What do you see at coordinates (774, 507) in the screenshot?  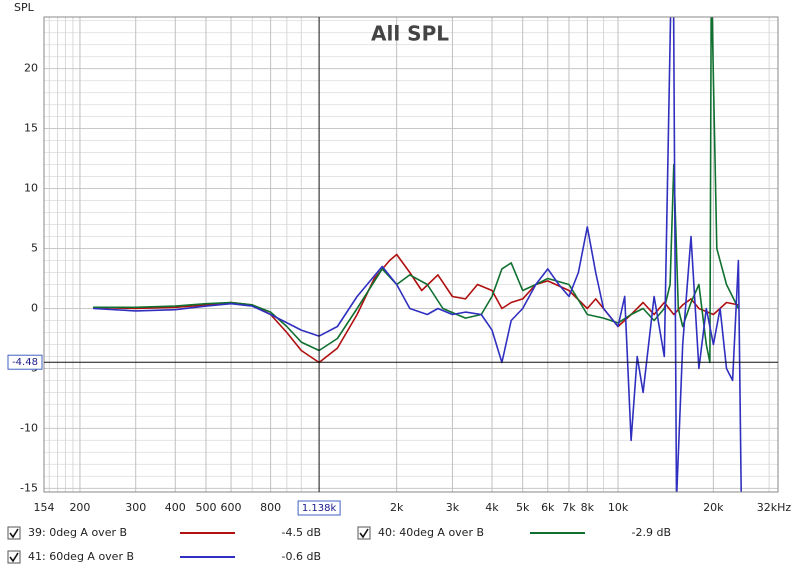 I see `x-tick-label: 32kHz` at bounding box center [774, 507].